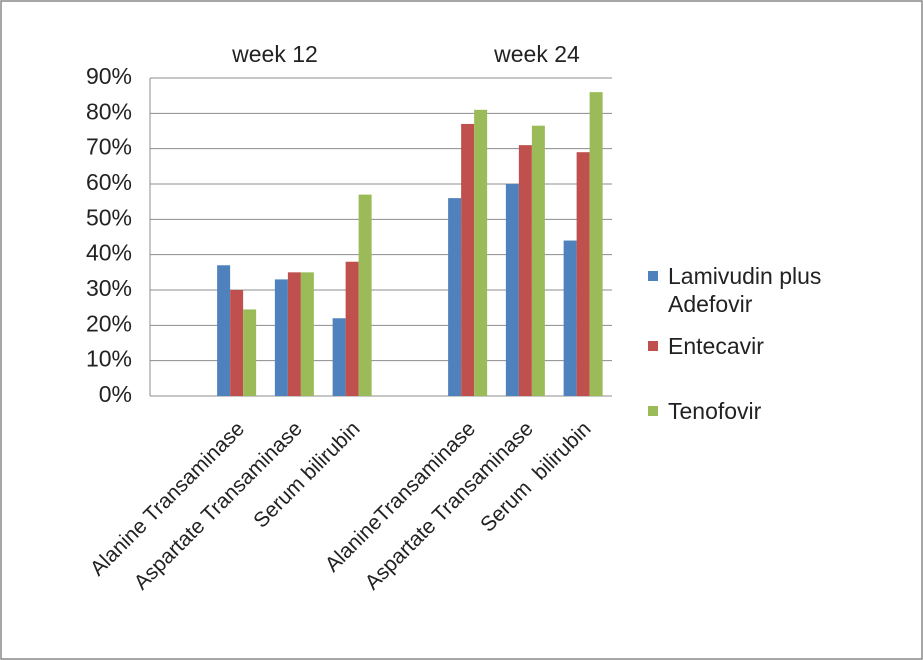 The width and height of the screenshot is (923, 660). I want to click on y-tick-label: 20%, so click(109, 323).